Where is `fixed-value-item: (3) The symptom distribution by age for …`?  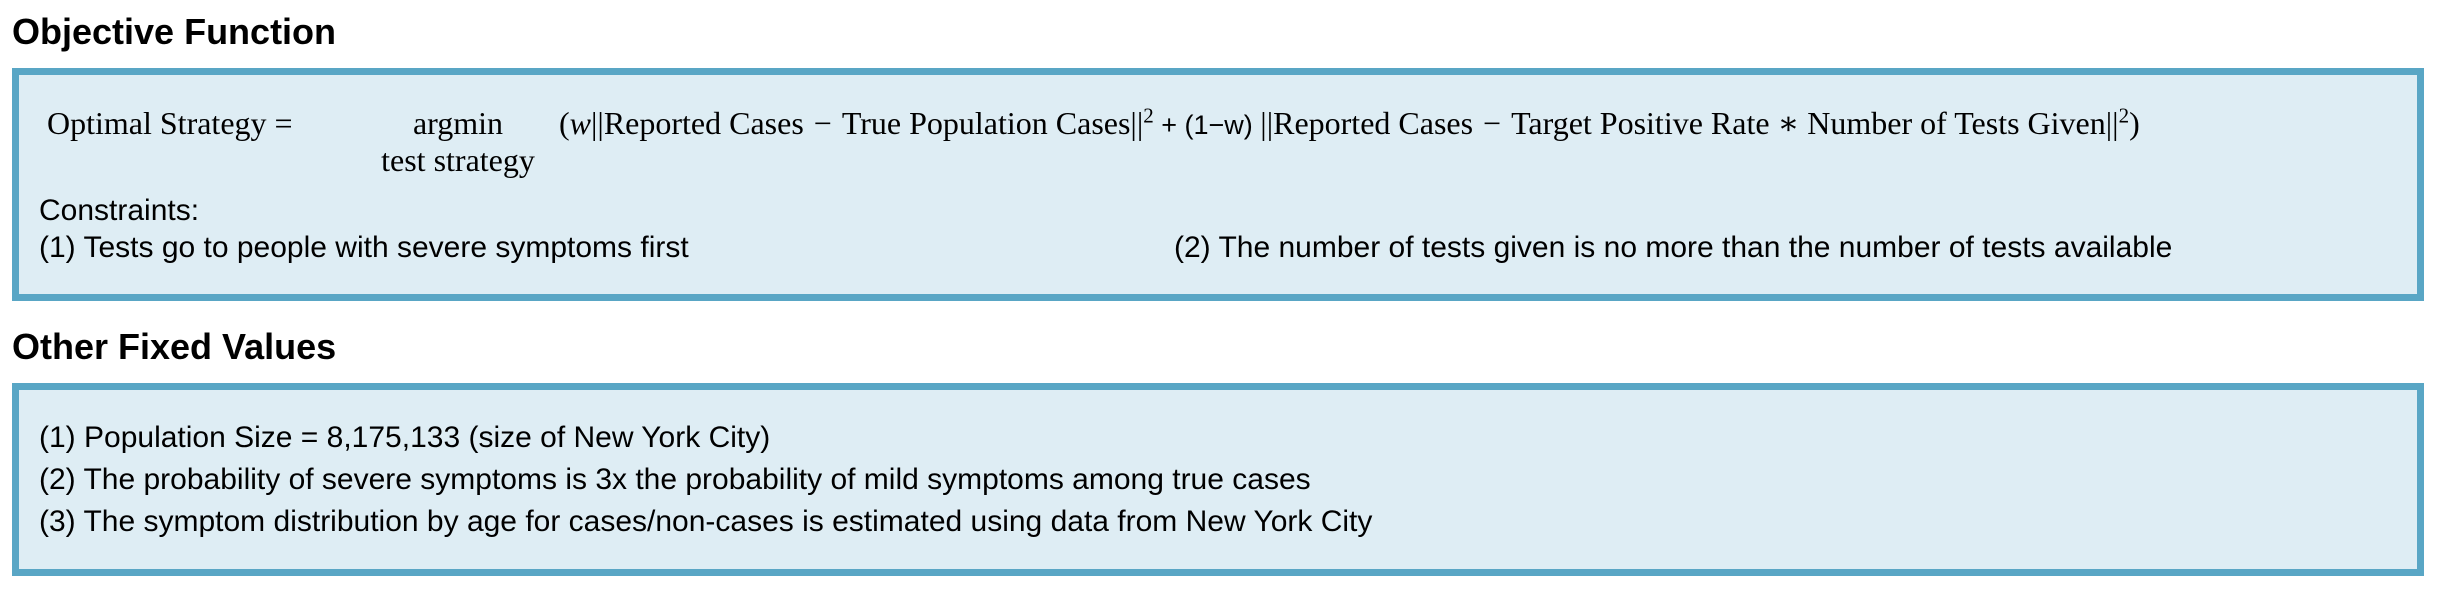 fixed-value-item: (3) The symptom distribution by age for … is located at coordinates (706, 521).